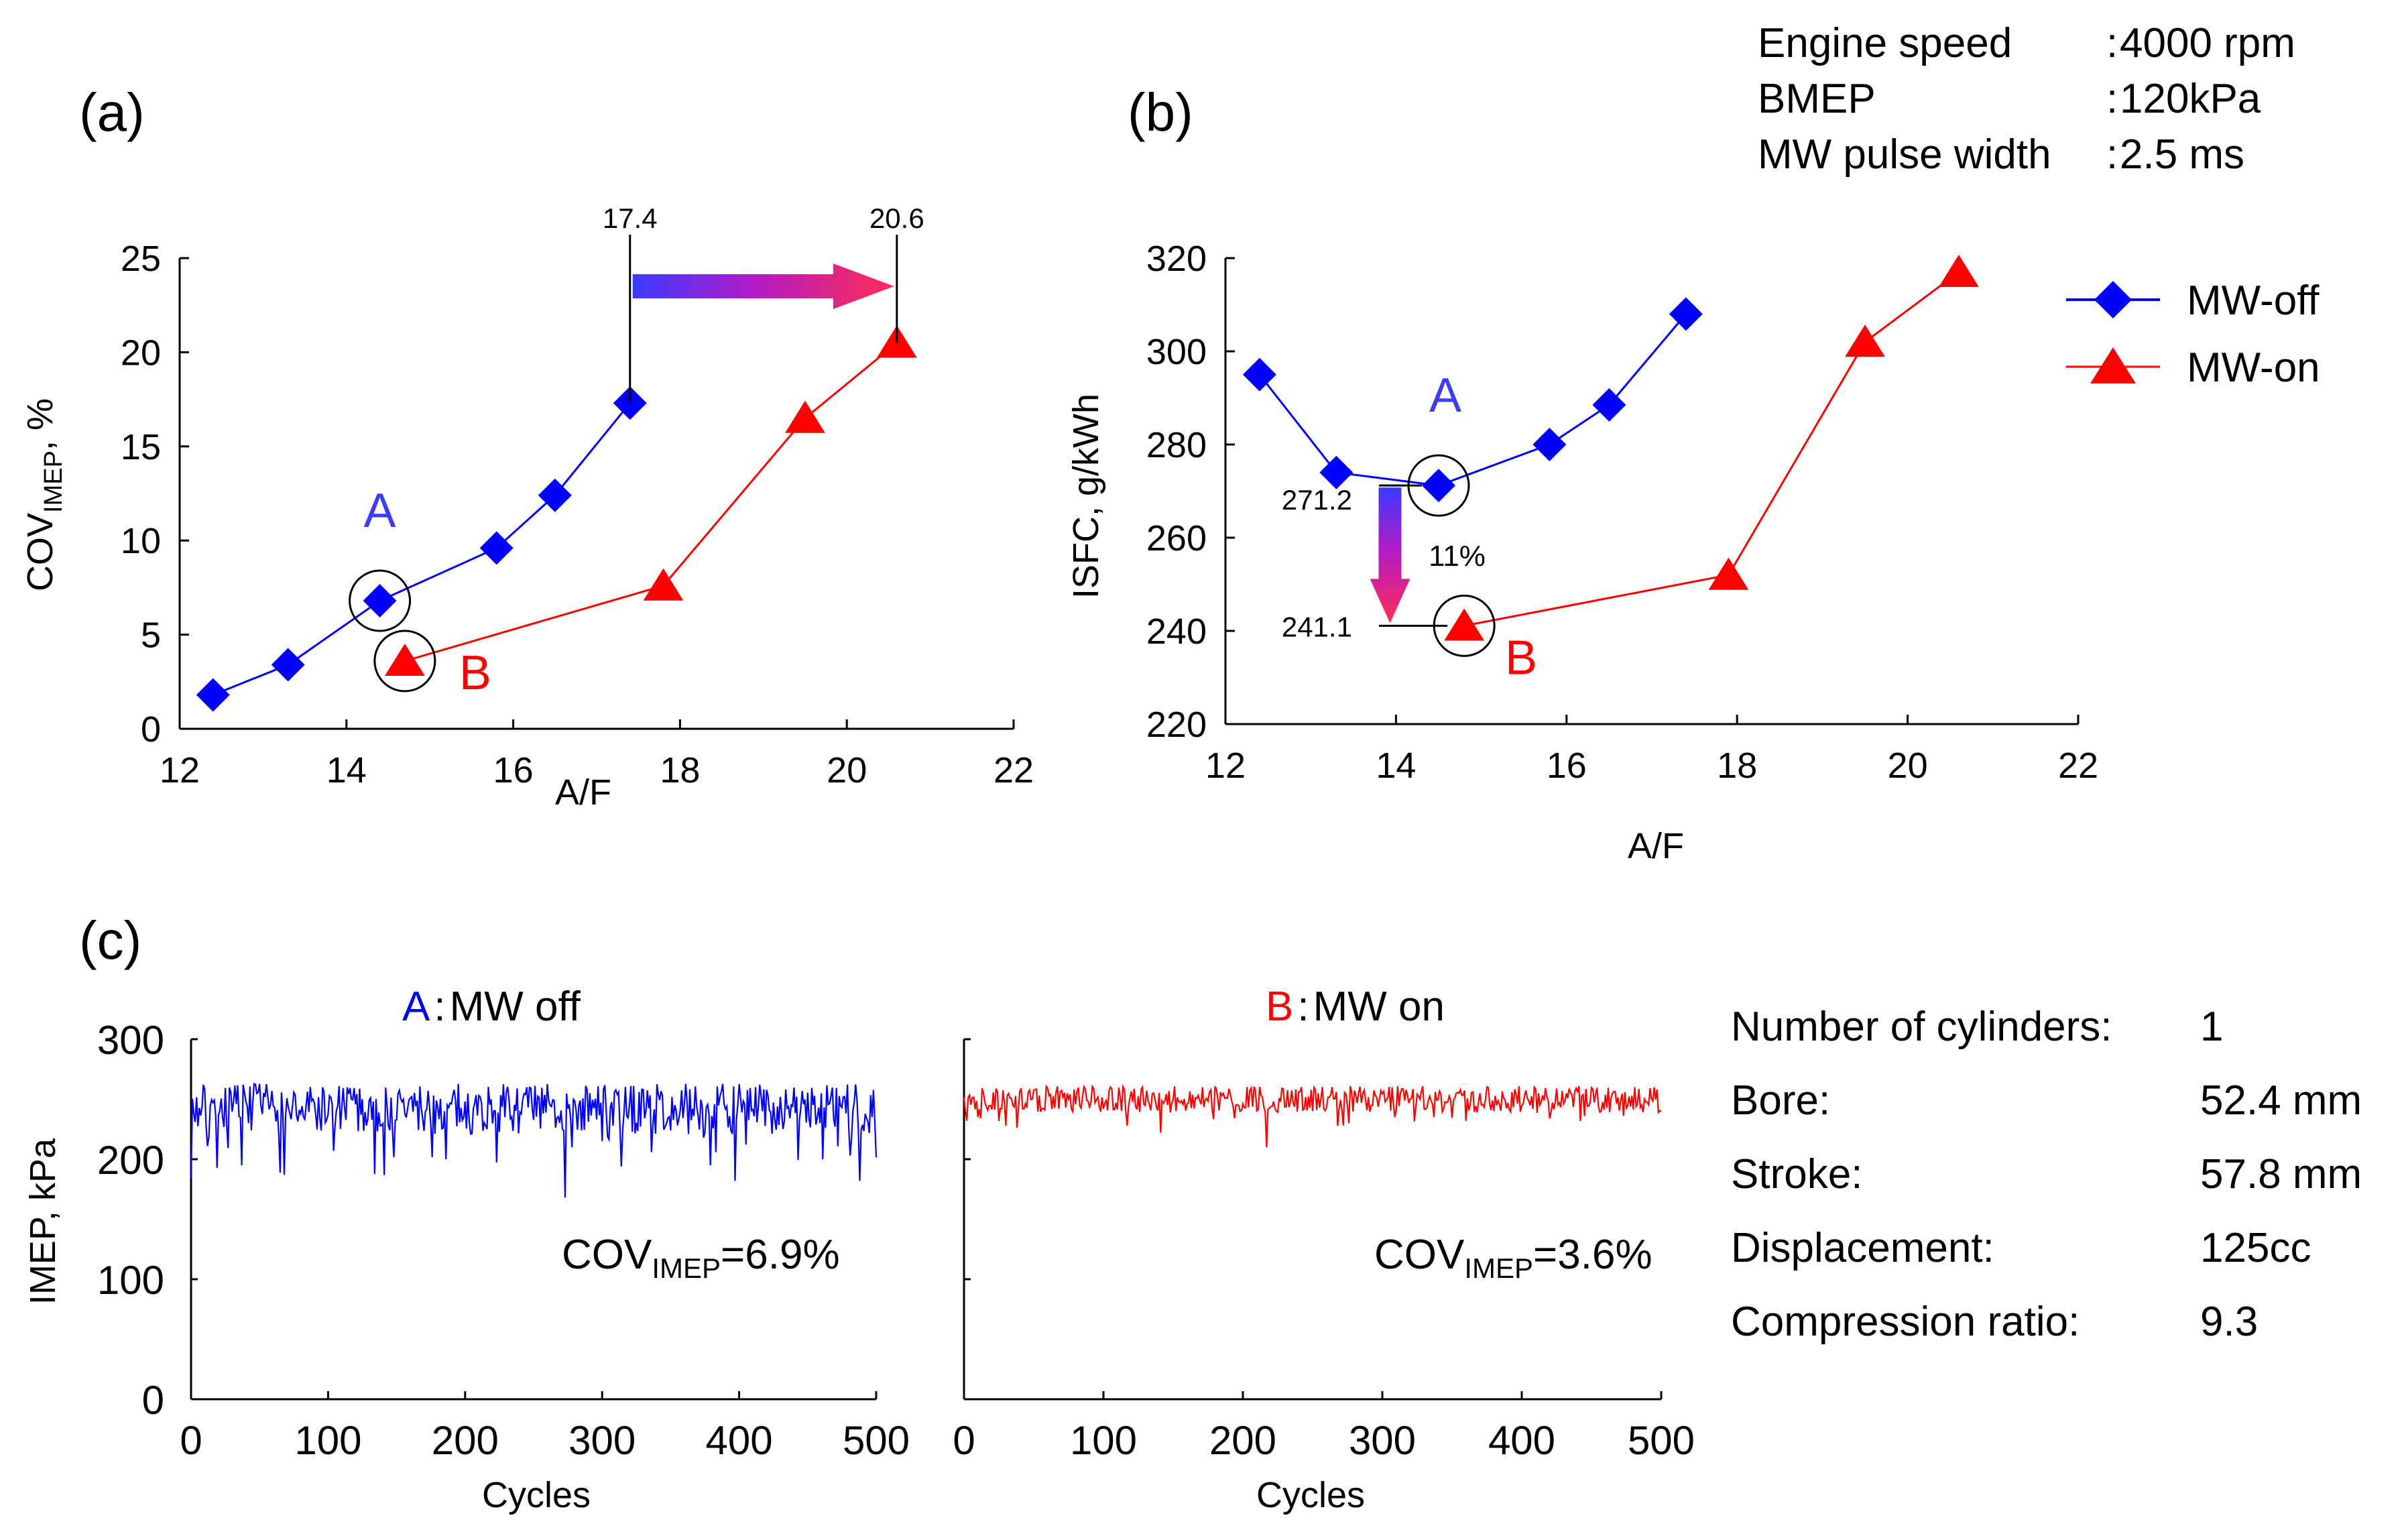 Image resolution: width=2408 pixels, height=1534 pixels. Describe the element at coordinates (964, 1440) in the screenshot. I see `chart-c-b-x-tick-label: 0` at that location.